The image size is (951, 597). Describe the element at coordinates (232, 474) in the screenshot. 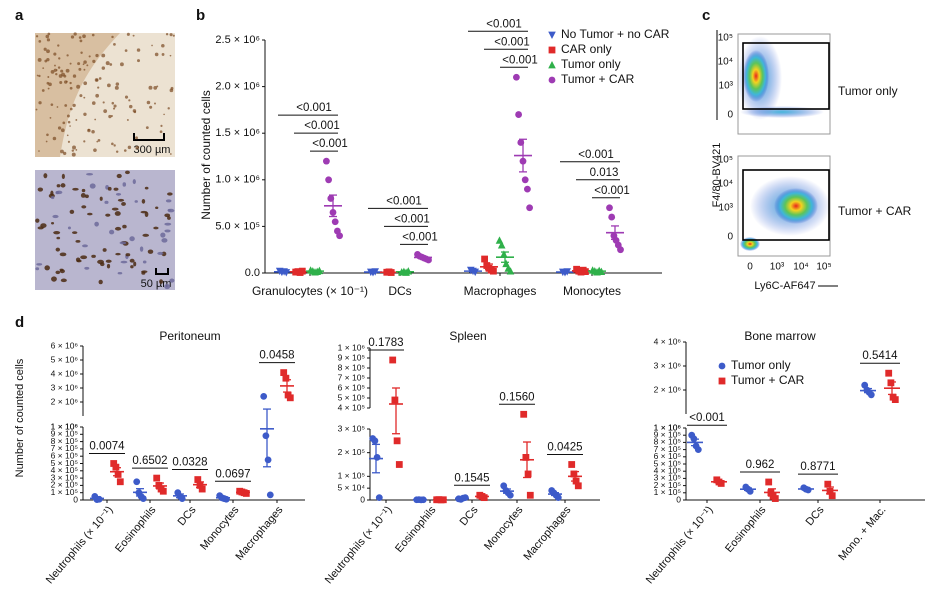

I see `p-value: 0.0697` at that location.